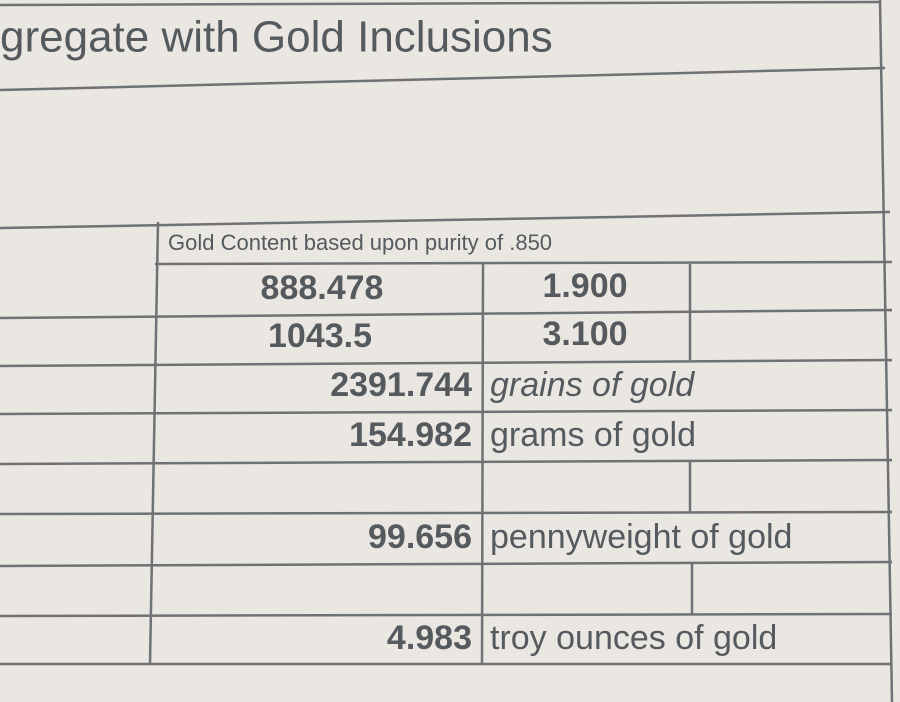 The image size is (900, 702). I want to click on cell: troy ounces of gold, so click(633, 638).